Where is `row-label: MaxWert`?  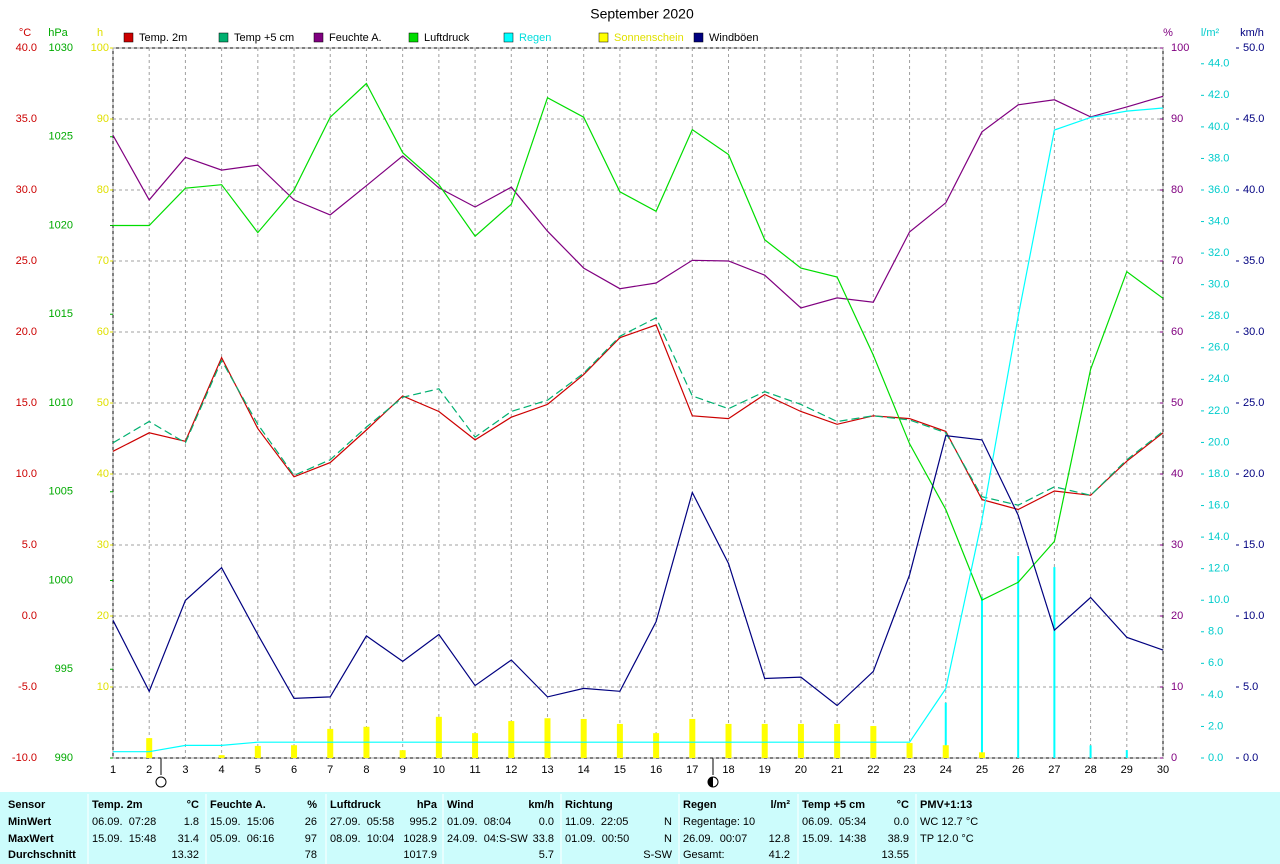 row-label: MaxWert is located at coordinates (31, 839).